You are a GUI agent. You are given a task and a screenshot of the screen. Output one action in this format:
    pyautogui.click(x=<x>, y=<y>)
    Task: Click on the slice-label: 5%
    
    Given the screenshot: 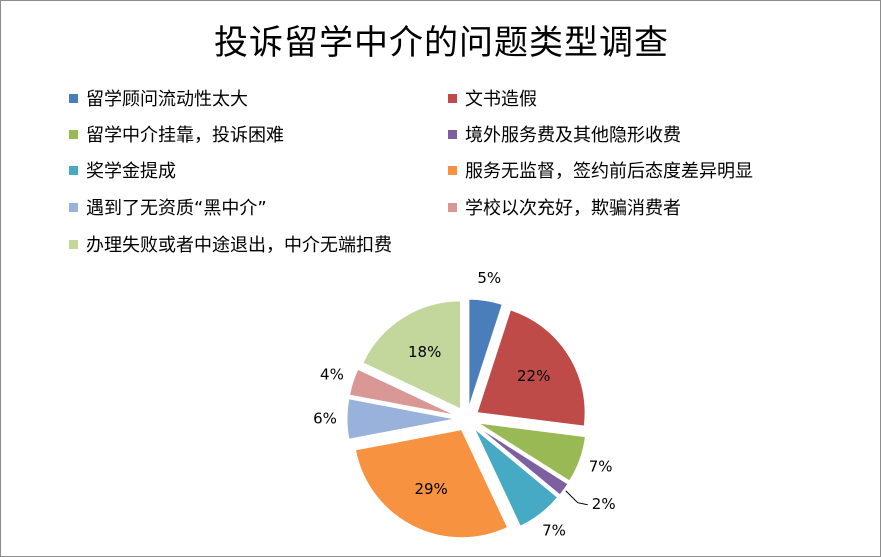 What is the action you would take?
    pyautogui.click(x=489, y=278)
    